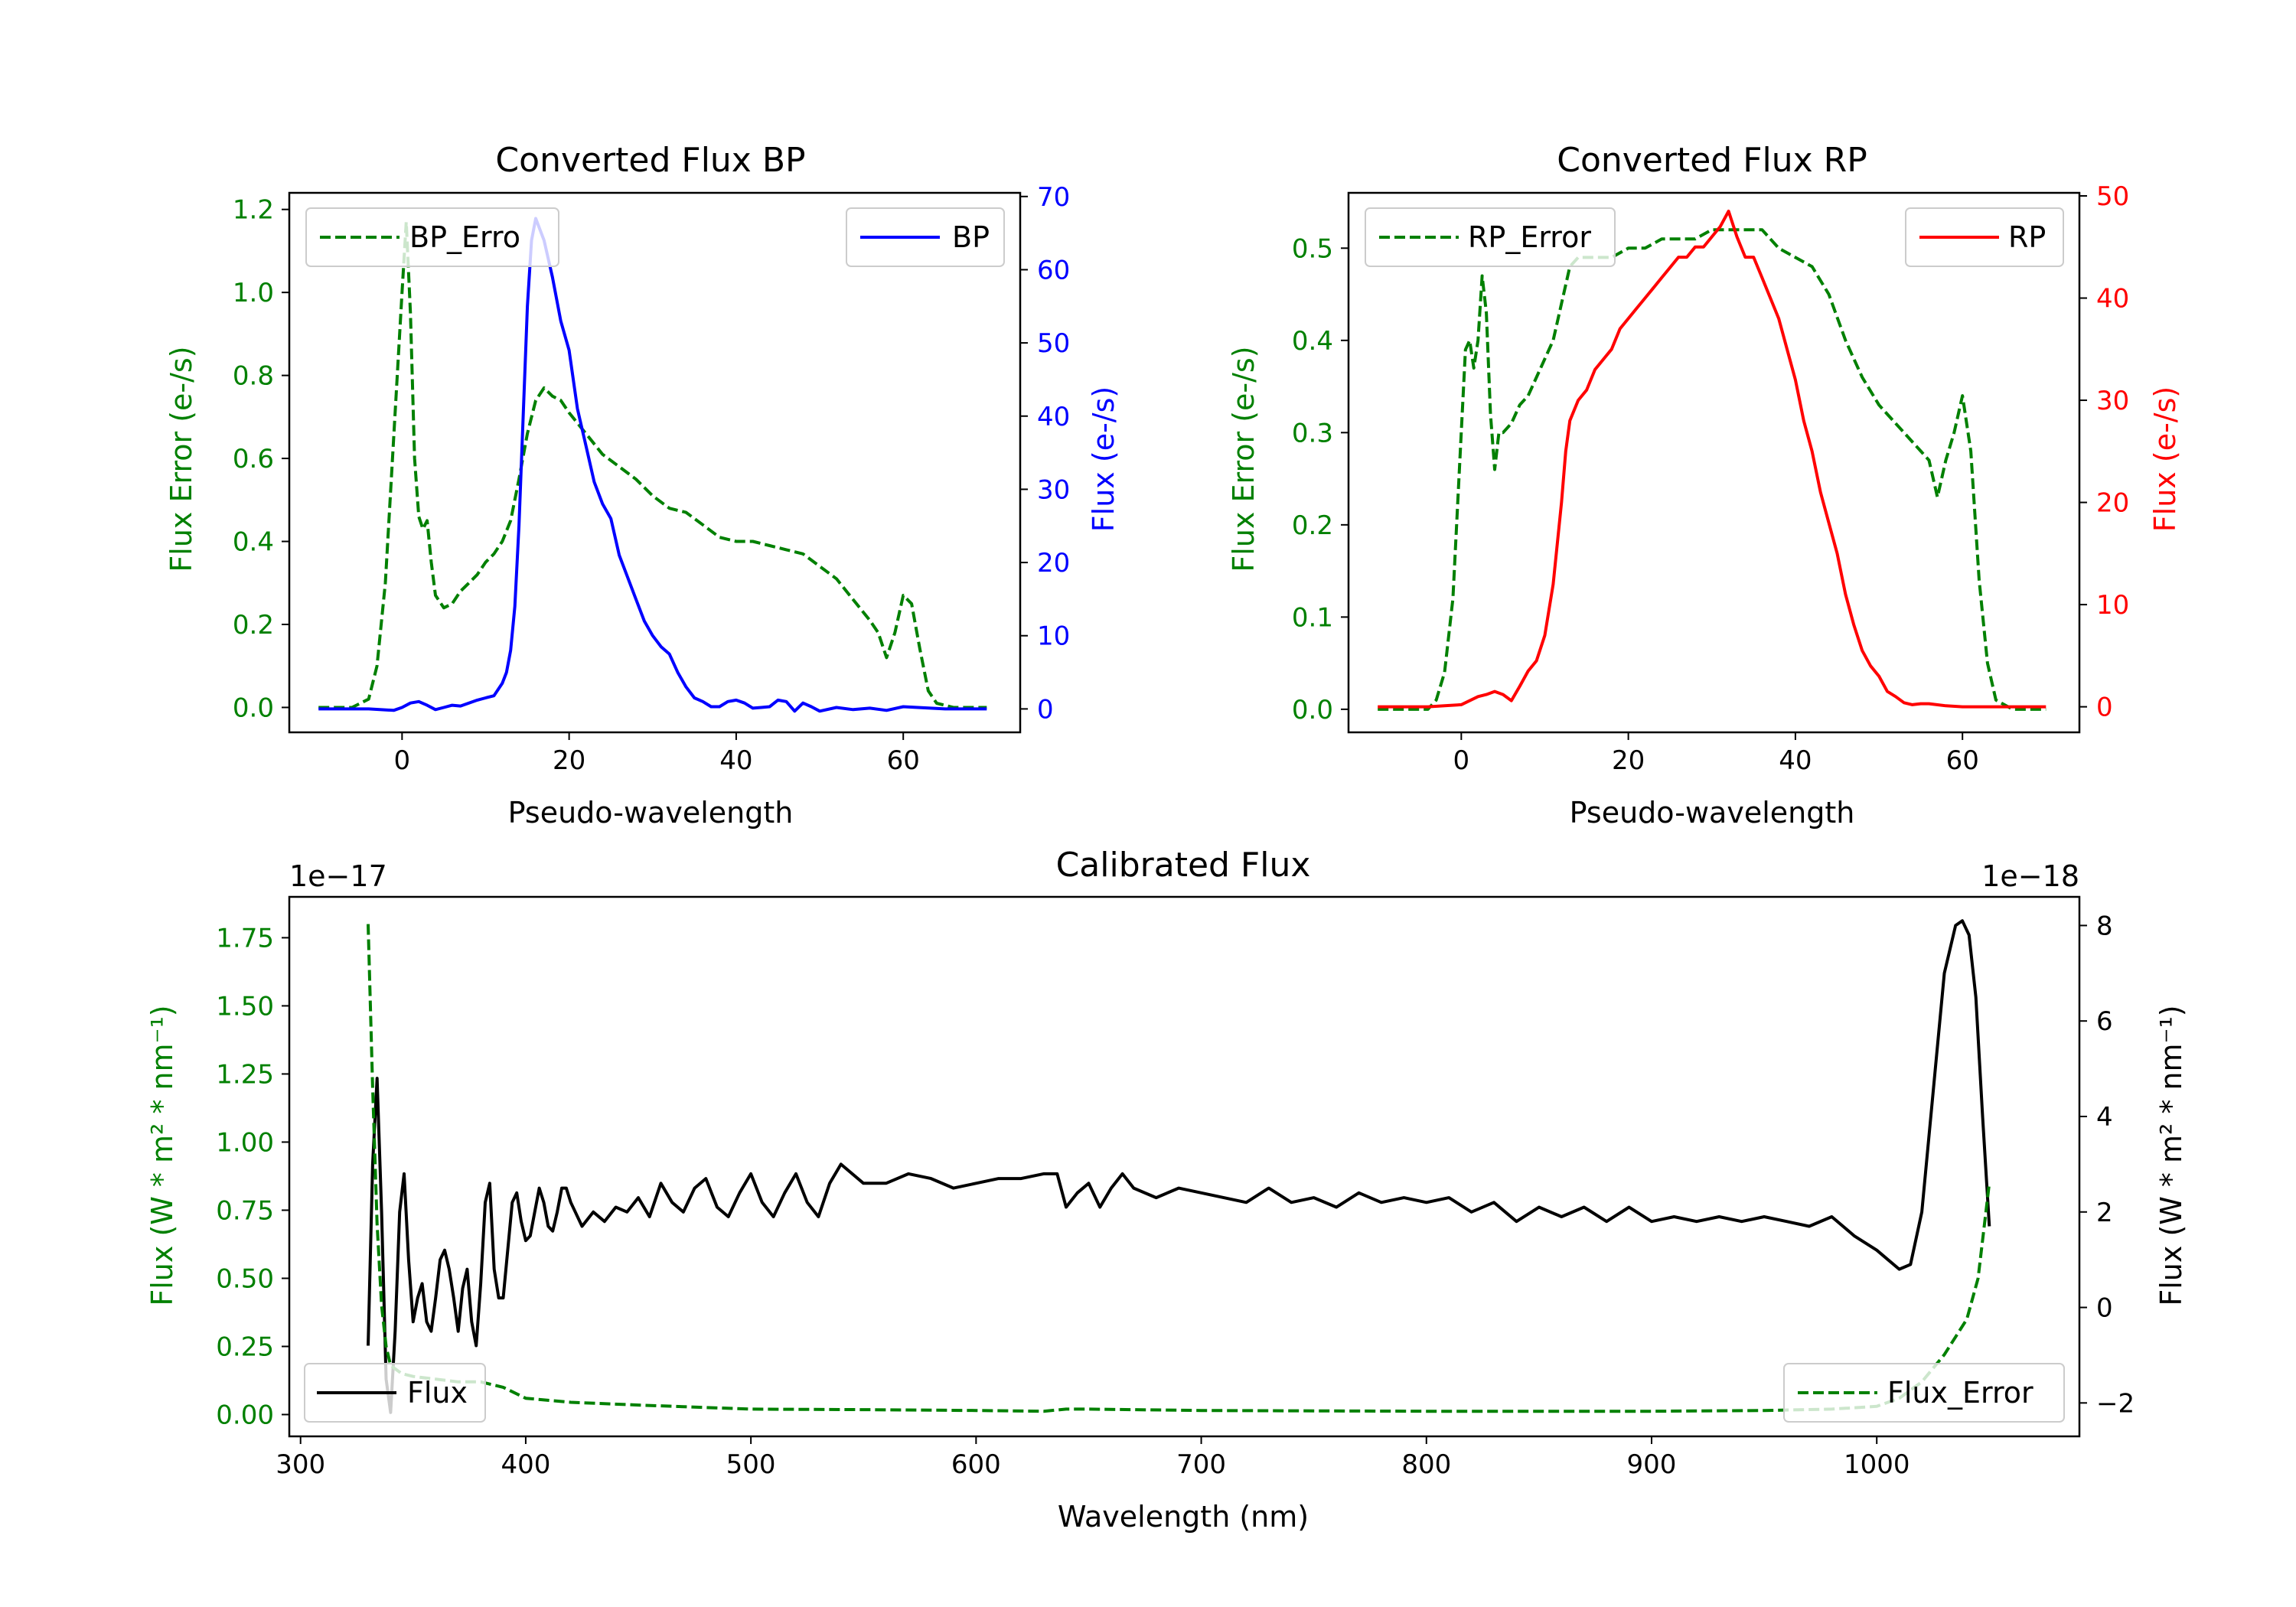  I want to click on rp-x-tick-label: 60, so click(1962, 760).